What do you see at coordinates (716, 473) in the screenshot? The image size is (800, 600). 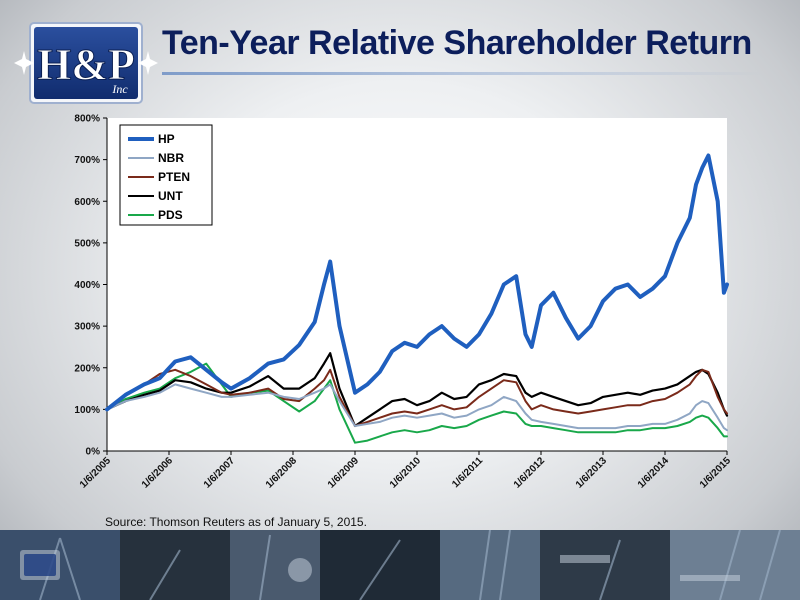 I see `x-tick-label: 1/6/2015` at bounding box center [716, 473].